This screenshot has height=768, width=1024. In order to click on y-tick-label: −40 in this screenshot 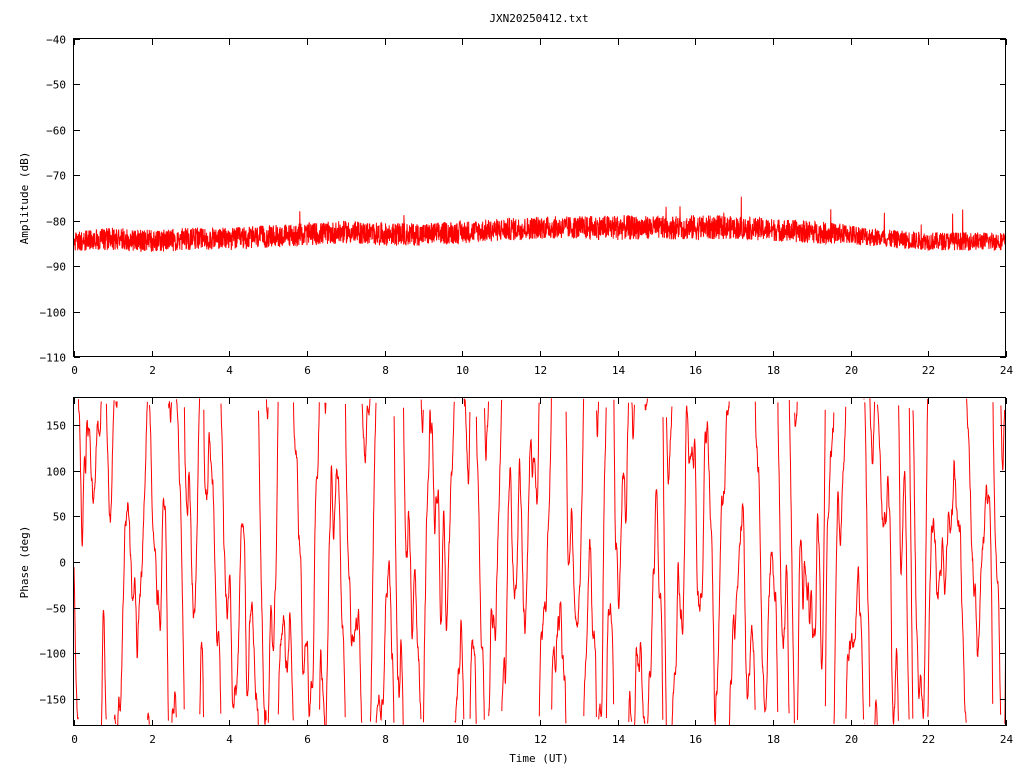, I will do `click(56, 40)`.